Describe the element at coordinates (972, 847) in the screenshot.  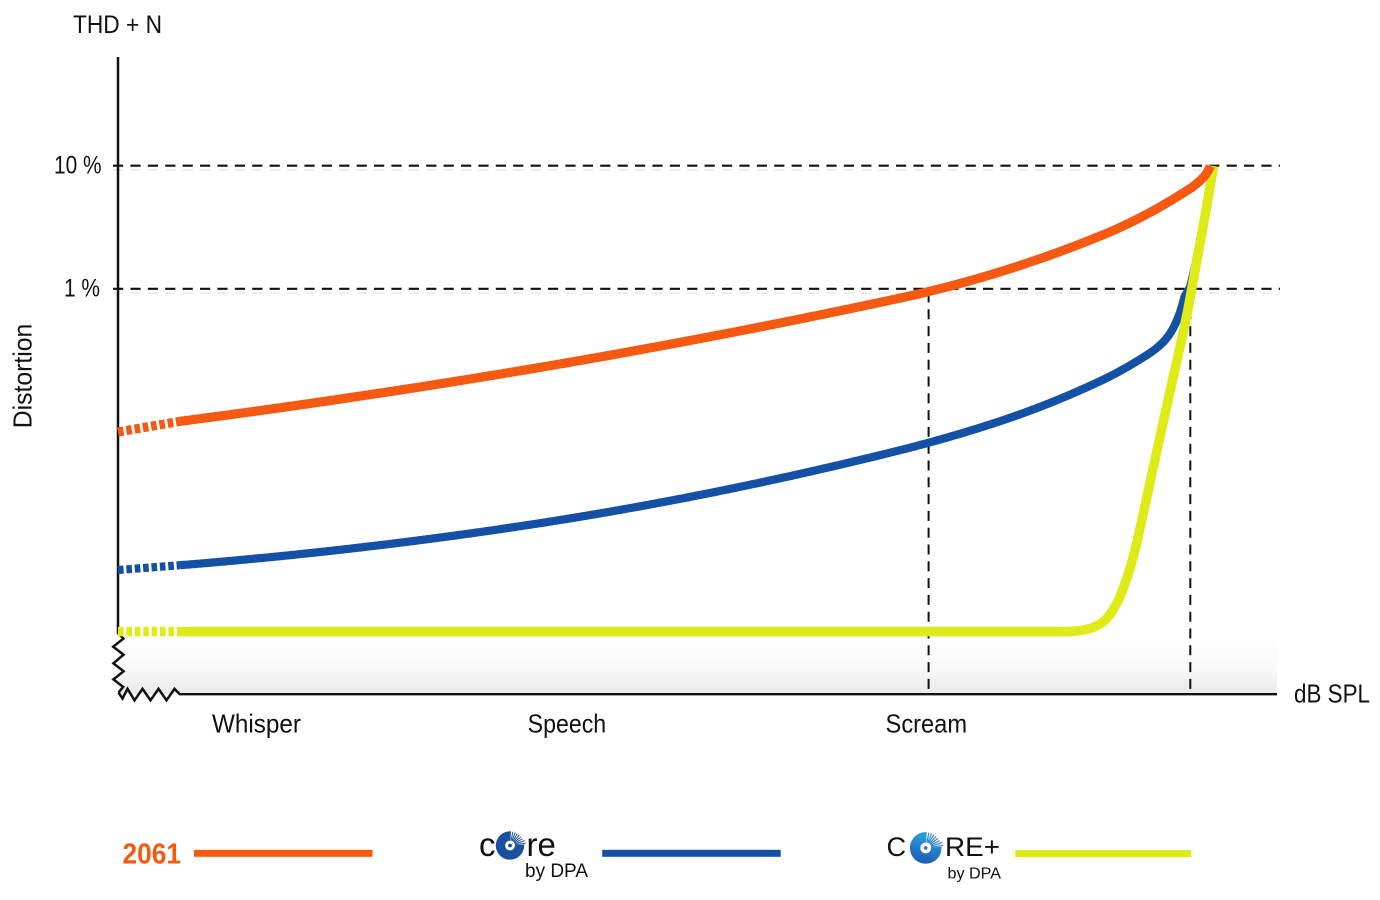
I see `svg-text: RE+` at that location.